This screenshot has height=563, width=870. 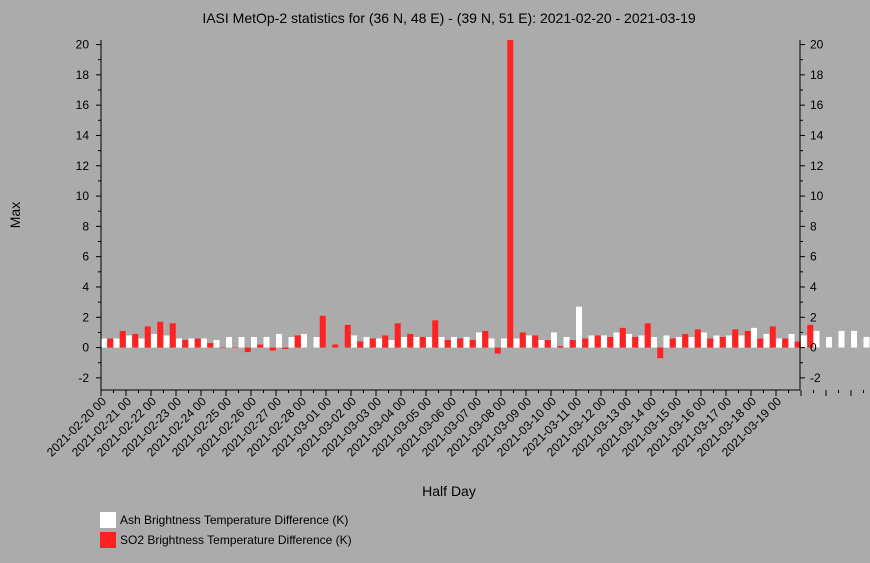 What do you see at coordinates (85, 317) in the screenshot?
I see `y-tick-label-left-2: 2` at bounding box center [85, 317].